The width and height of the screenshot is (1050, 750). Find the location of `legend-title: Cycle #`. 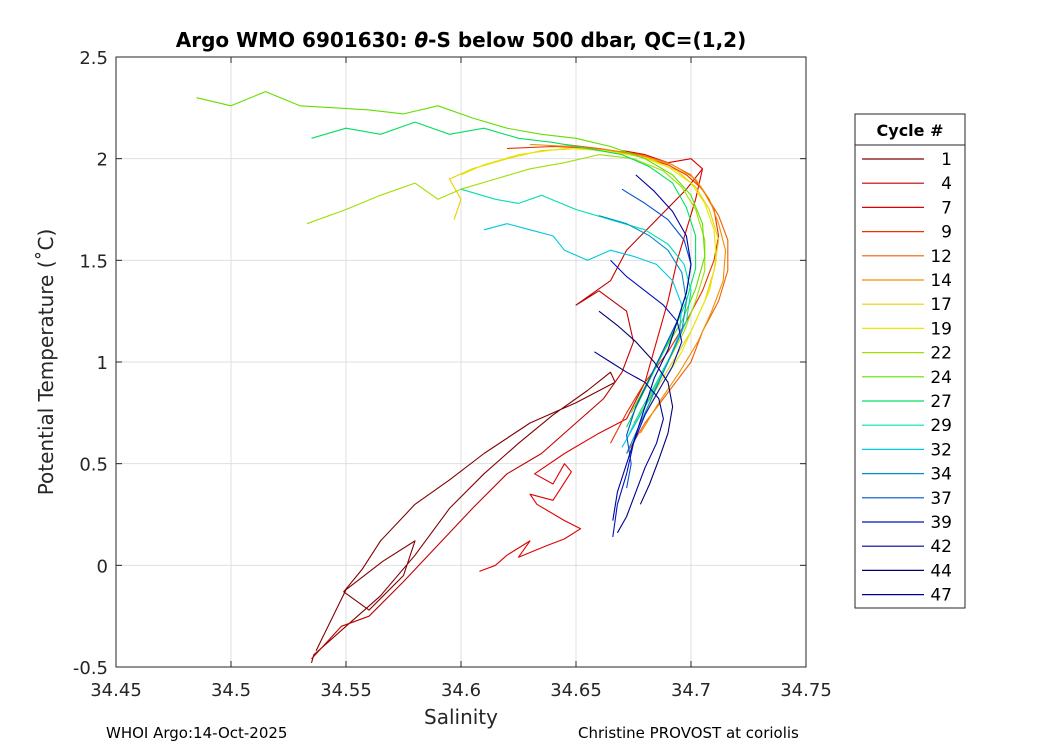

legend-title: Cycle # is located at coordinates (910, 130).